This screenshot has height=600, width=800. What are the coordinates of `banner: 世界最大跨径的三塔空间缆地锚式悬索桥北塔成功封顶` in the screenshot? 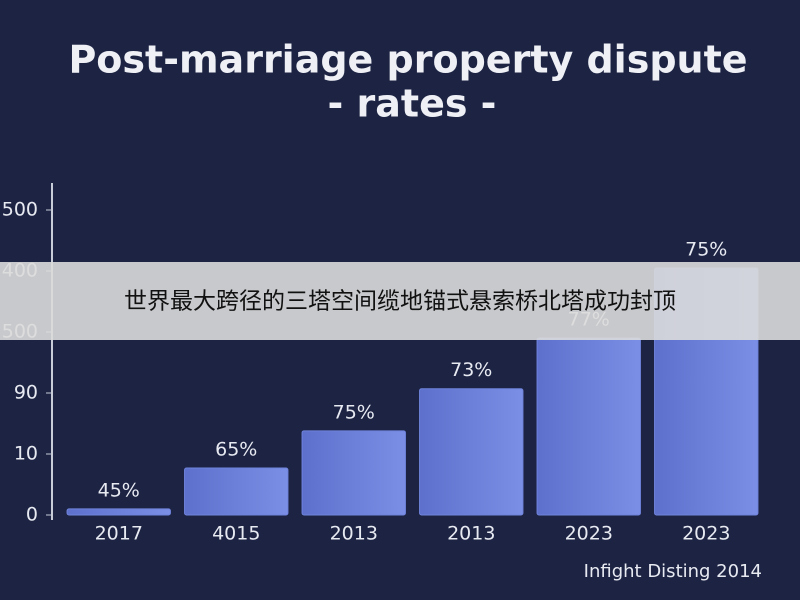 It's located at (400, 302).